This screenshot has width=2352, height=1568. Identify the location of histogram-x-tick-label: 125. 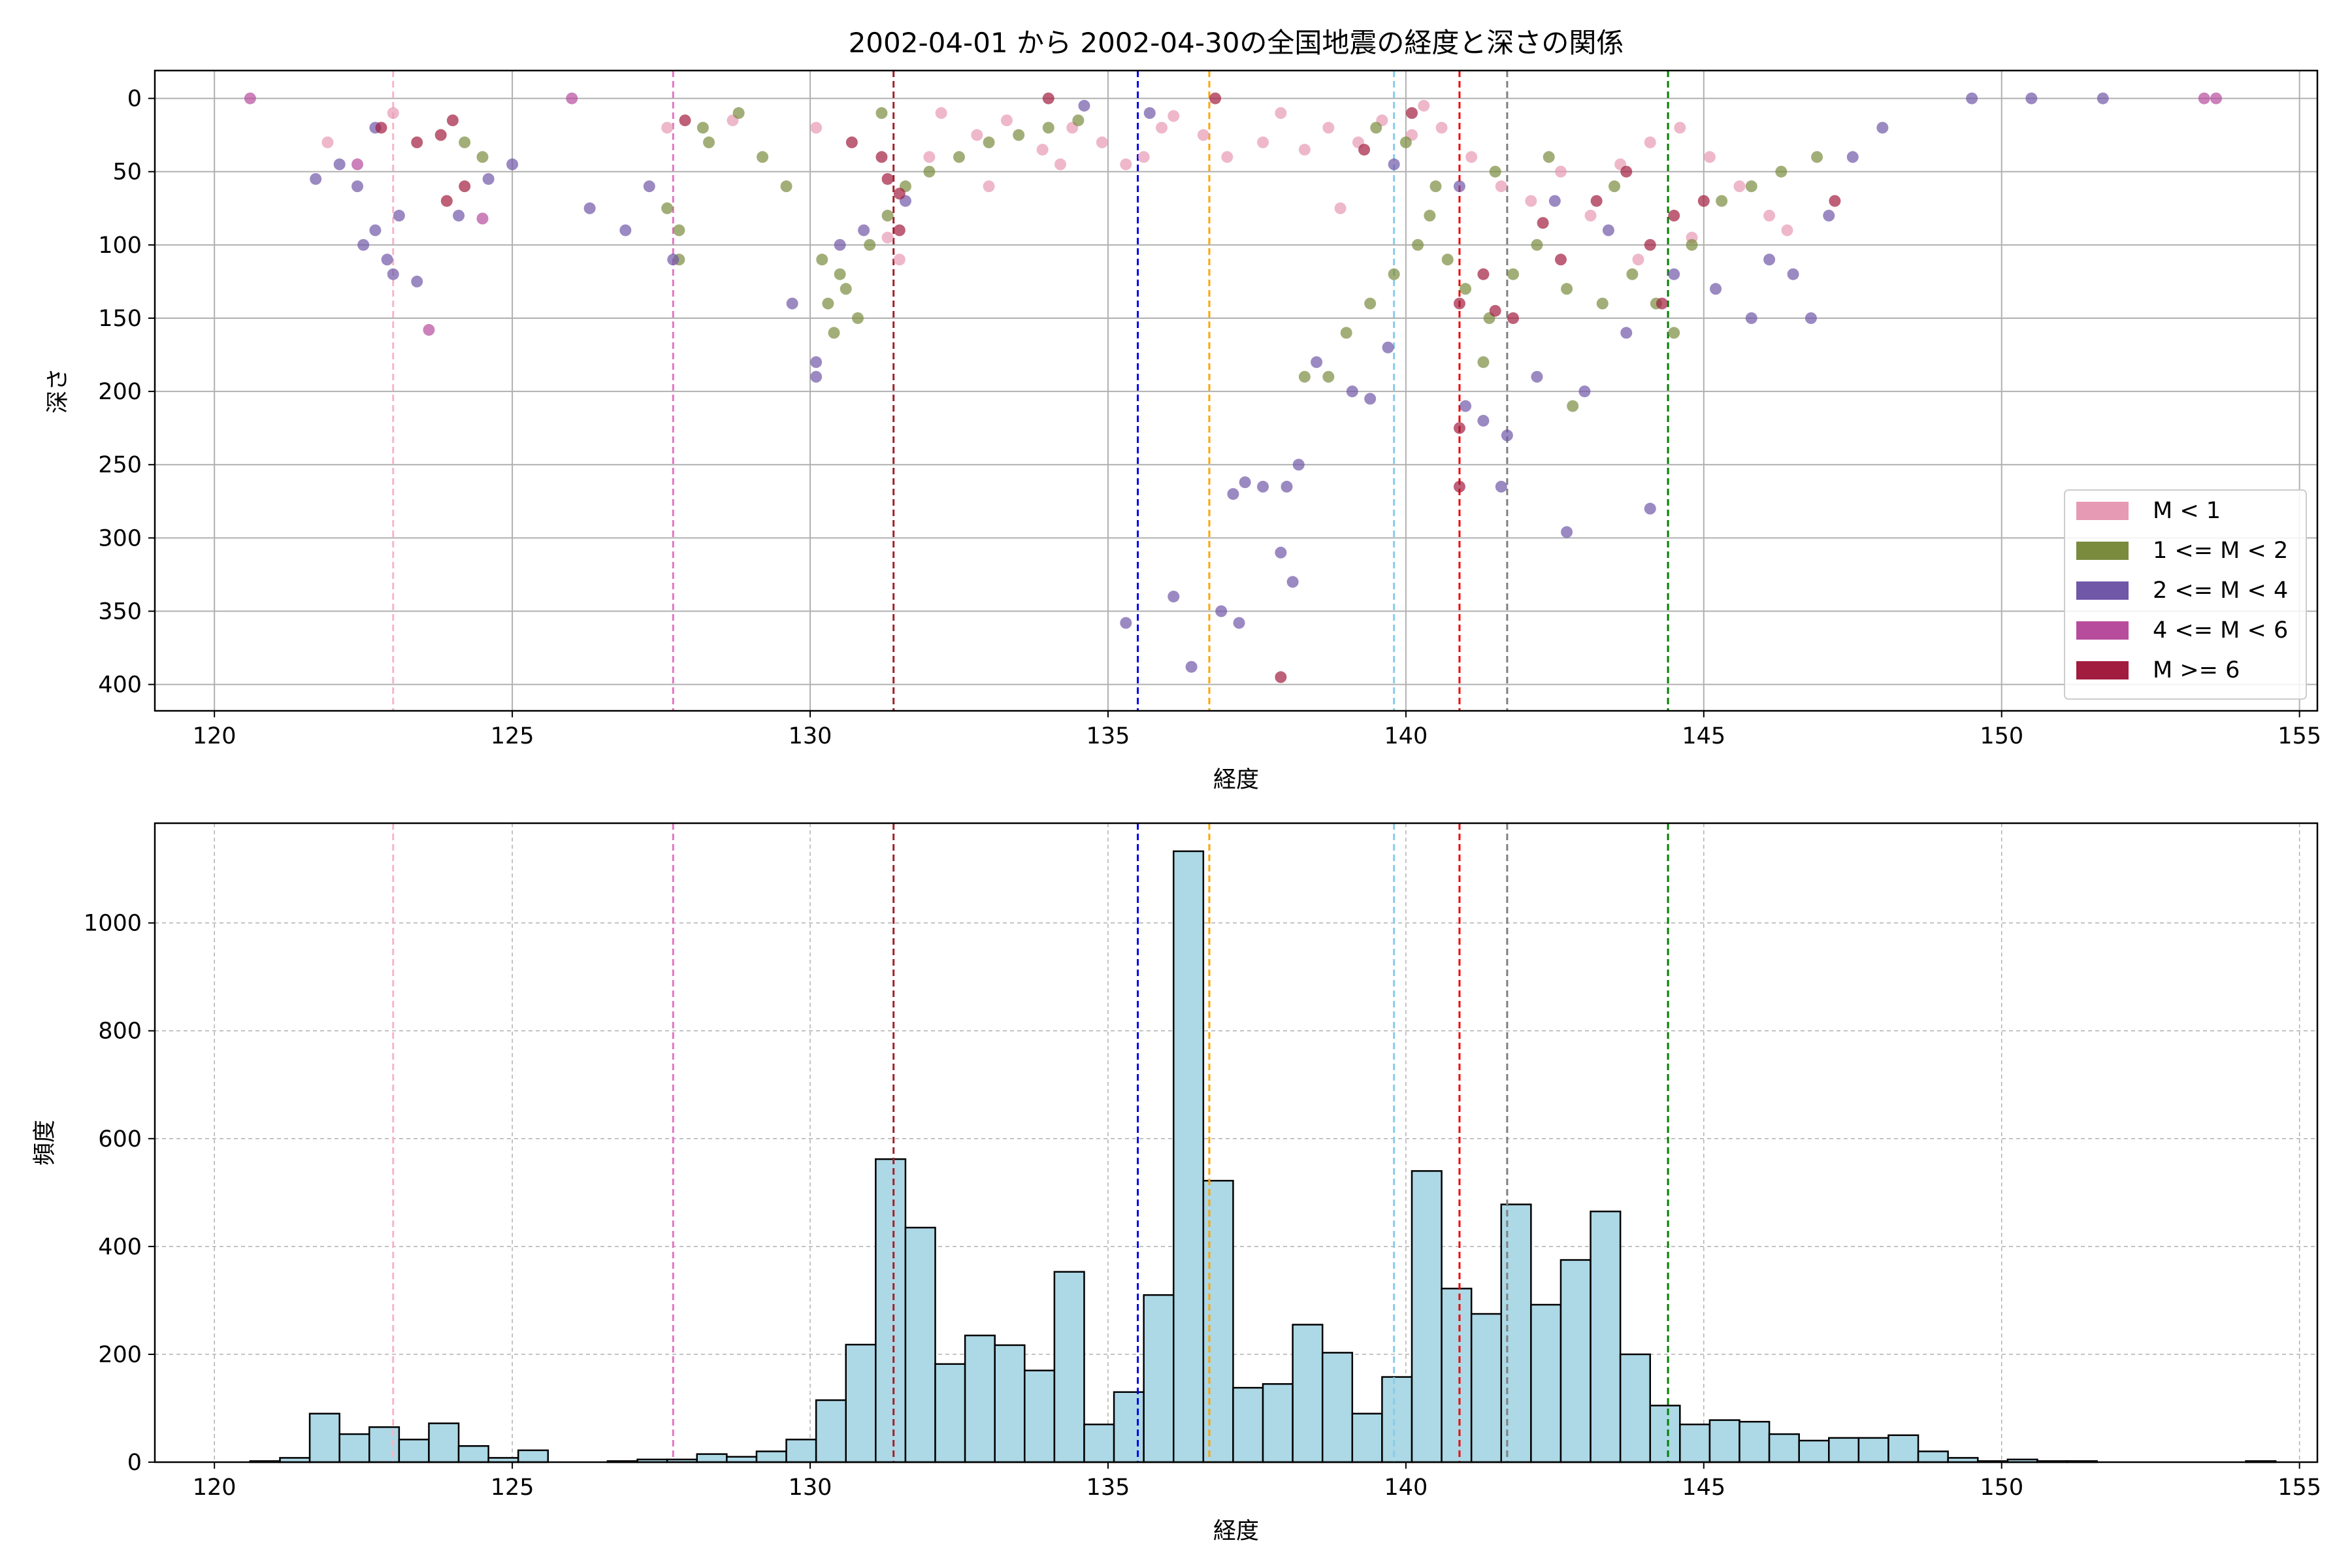
(512, 1488).